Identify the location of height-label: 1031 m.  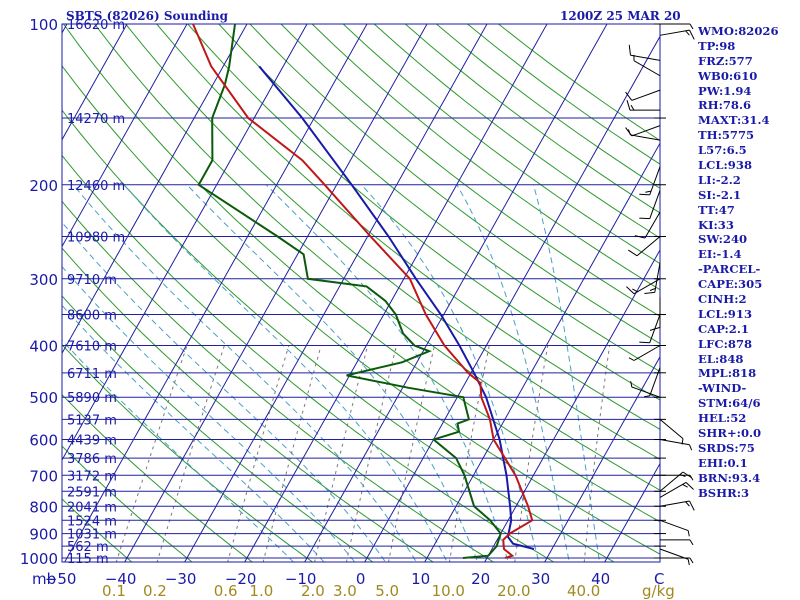
(92, 535).